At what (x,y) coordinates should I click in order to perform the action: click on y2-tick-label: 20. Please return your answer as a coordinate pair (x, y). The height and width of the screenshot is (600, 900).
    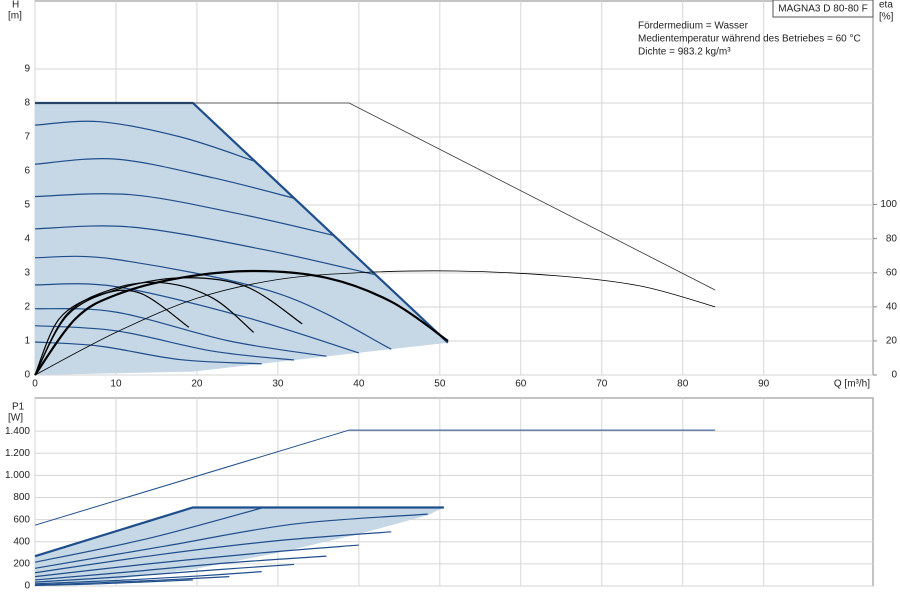
    Looking at the image, I should click on (892, 341).